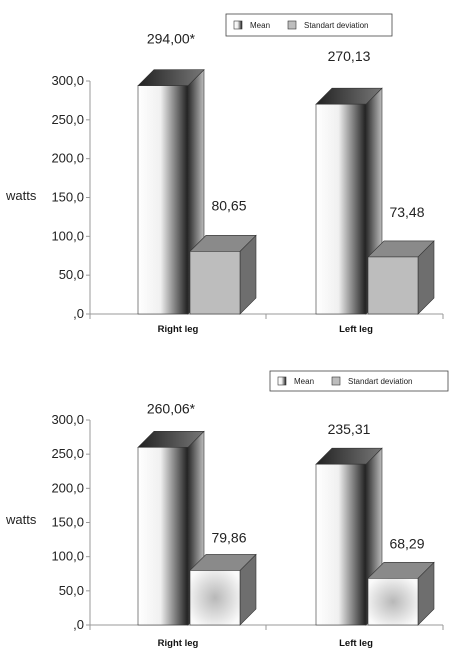  What do you see at coordinates (228, 205) in the screenshot?
I see `sd-value-label: 80,65` at bounding box center [228, 205].